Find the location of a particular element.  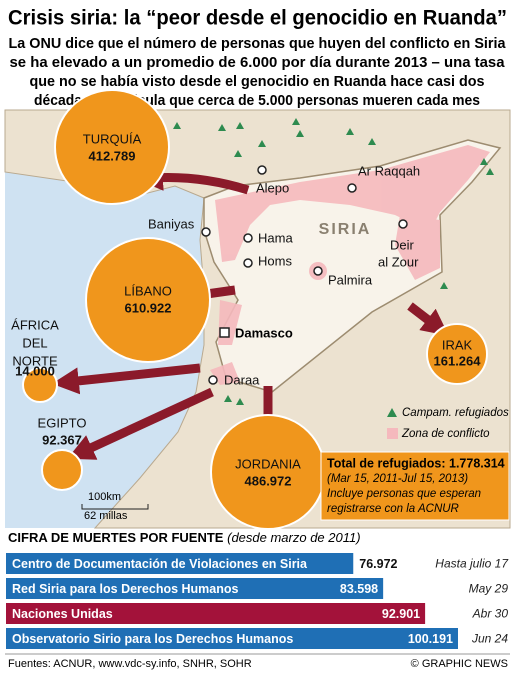

country-label: SIRIA is located at coordinates (345, 229).